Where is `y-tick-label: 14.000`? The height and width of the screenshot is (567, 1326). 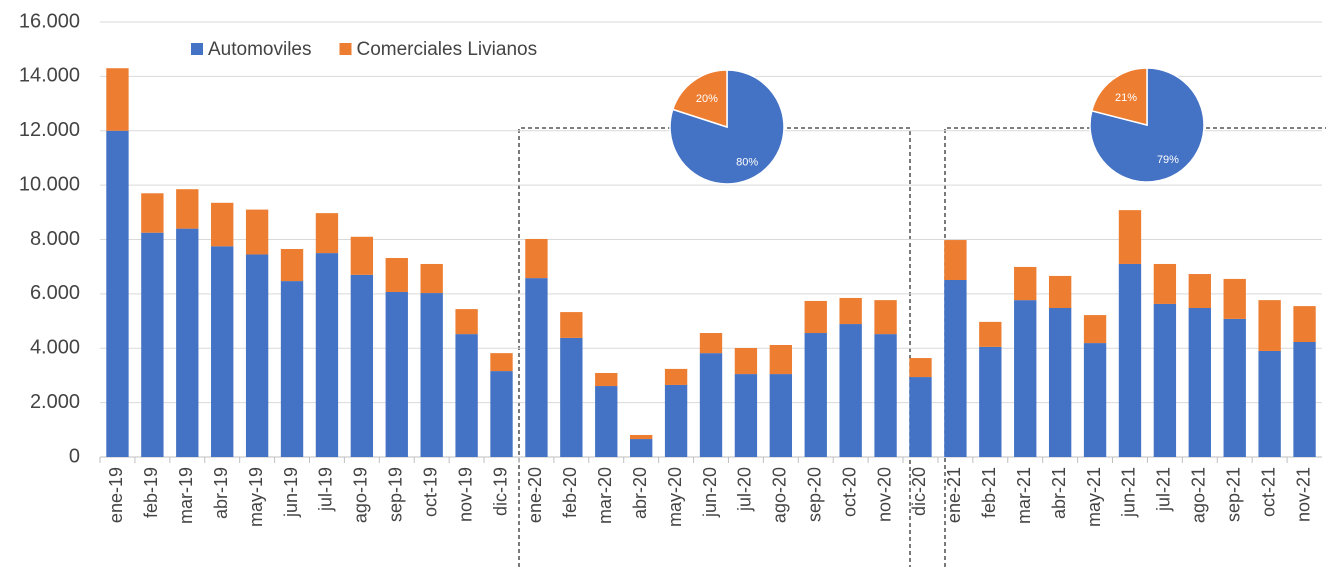 y-tick-label: 14.000 is located at coordinates (49, 76).